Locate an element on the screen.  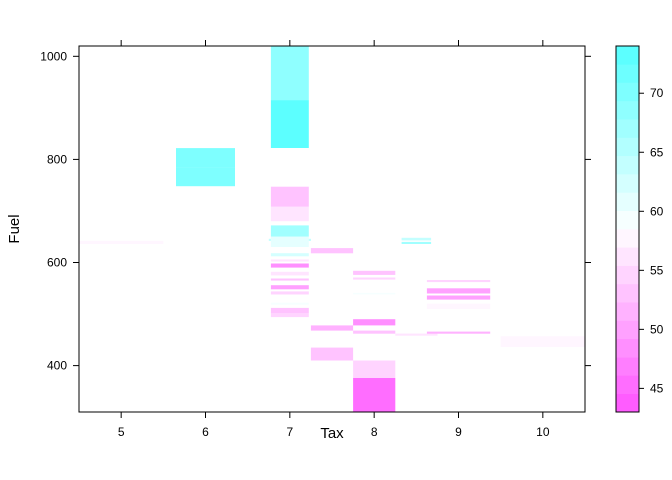
colorbar-tick-label: 60 is located at coordinates (657, 211).